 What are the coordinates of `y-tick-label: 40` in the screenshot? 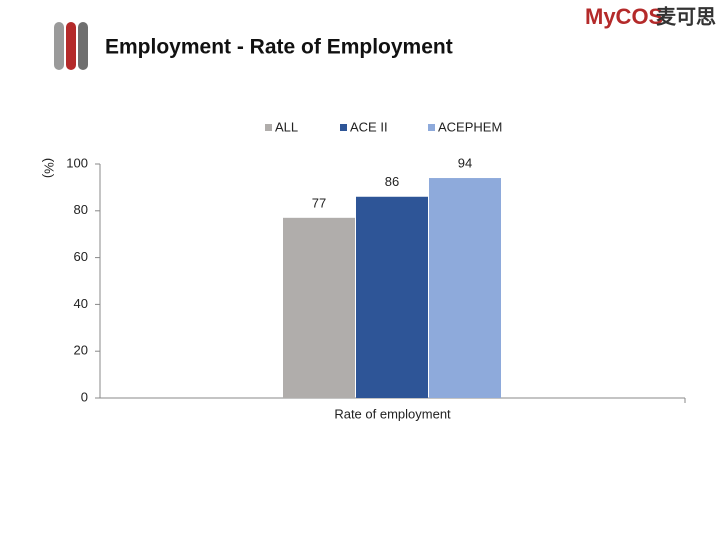 It's located at (81, 303).